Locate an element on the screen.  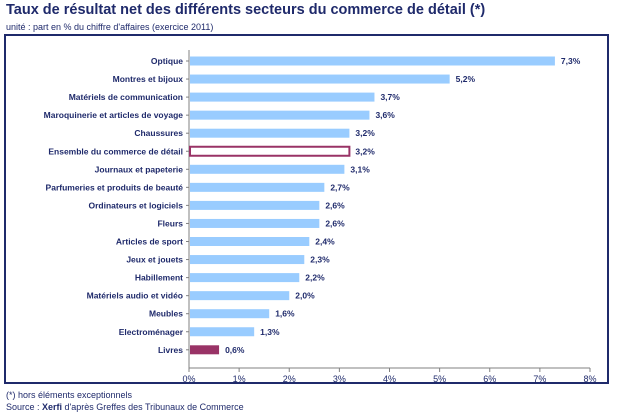
category-label: Ordinateurs et logiciels is located at coordinates (136, 205).